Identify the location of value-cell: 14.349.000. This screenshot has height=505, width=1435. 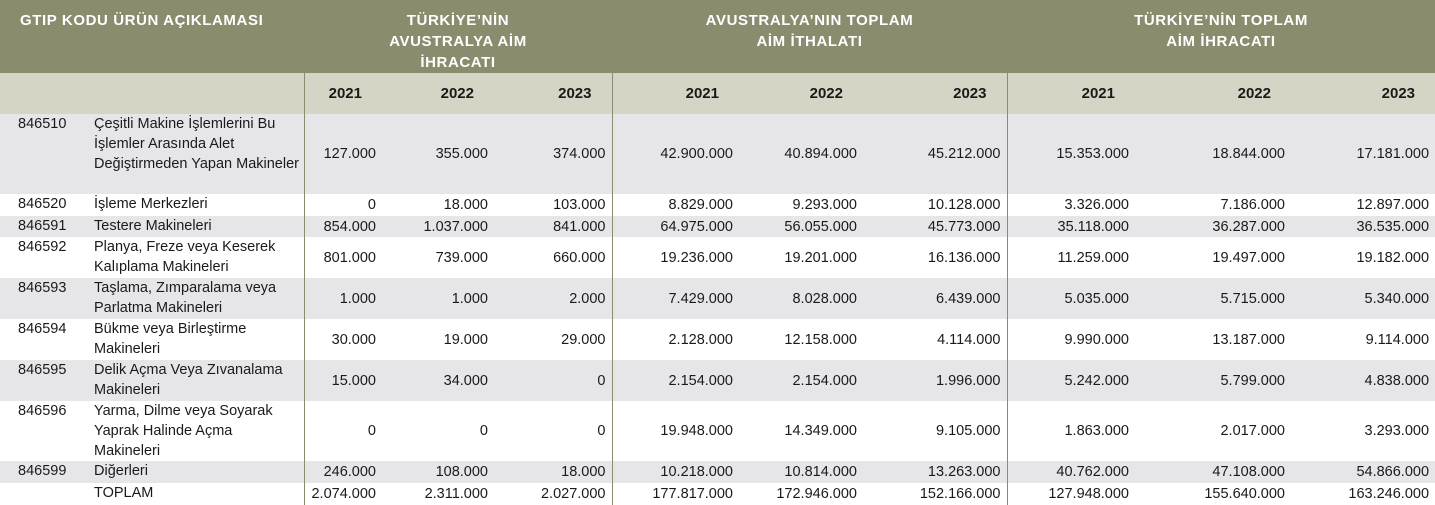
(801, 431).